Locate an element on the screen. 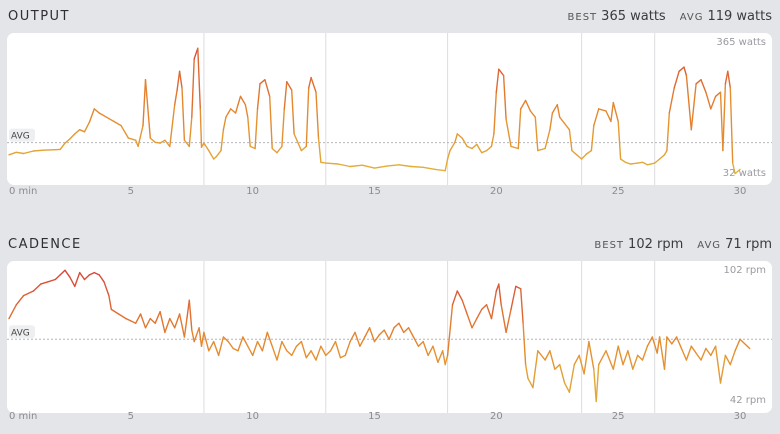 This screenshot has width=780, height=434. output-x-tick-label: 5 is located at coordinates (131, 191).